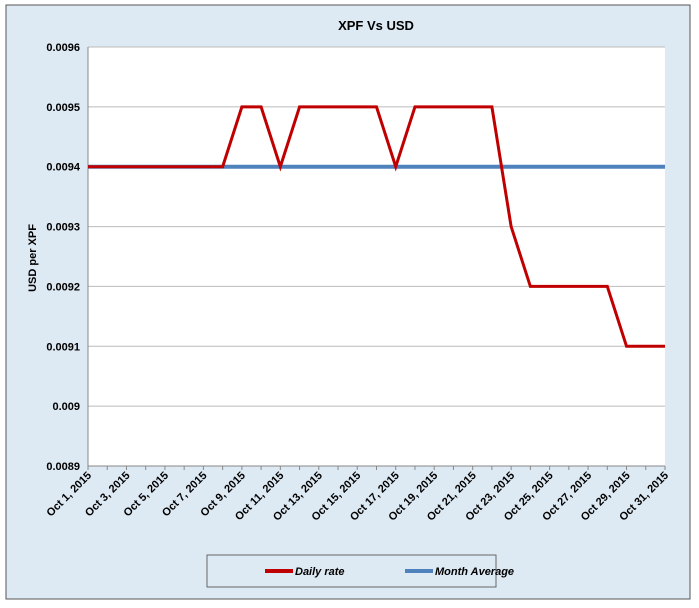 The image size is (699, 608). What do you see at coordinates (351, 571) in the screenshot?
I see `legend-box` at bounding box center [351, 571].